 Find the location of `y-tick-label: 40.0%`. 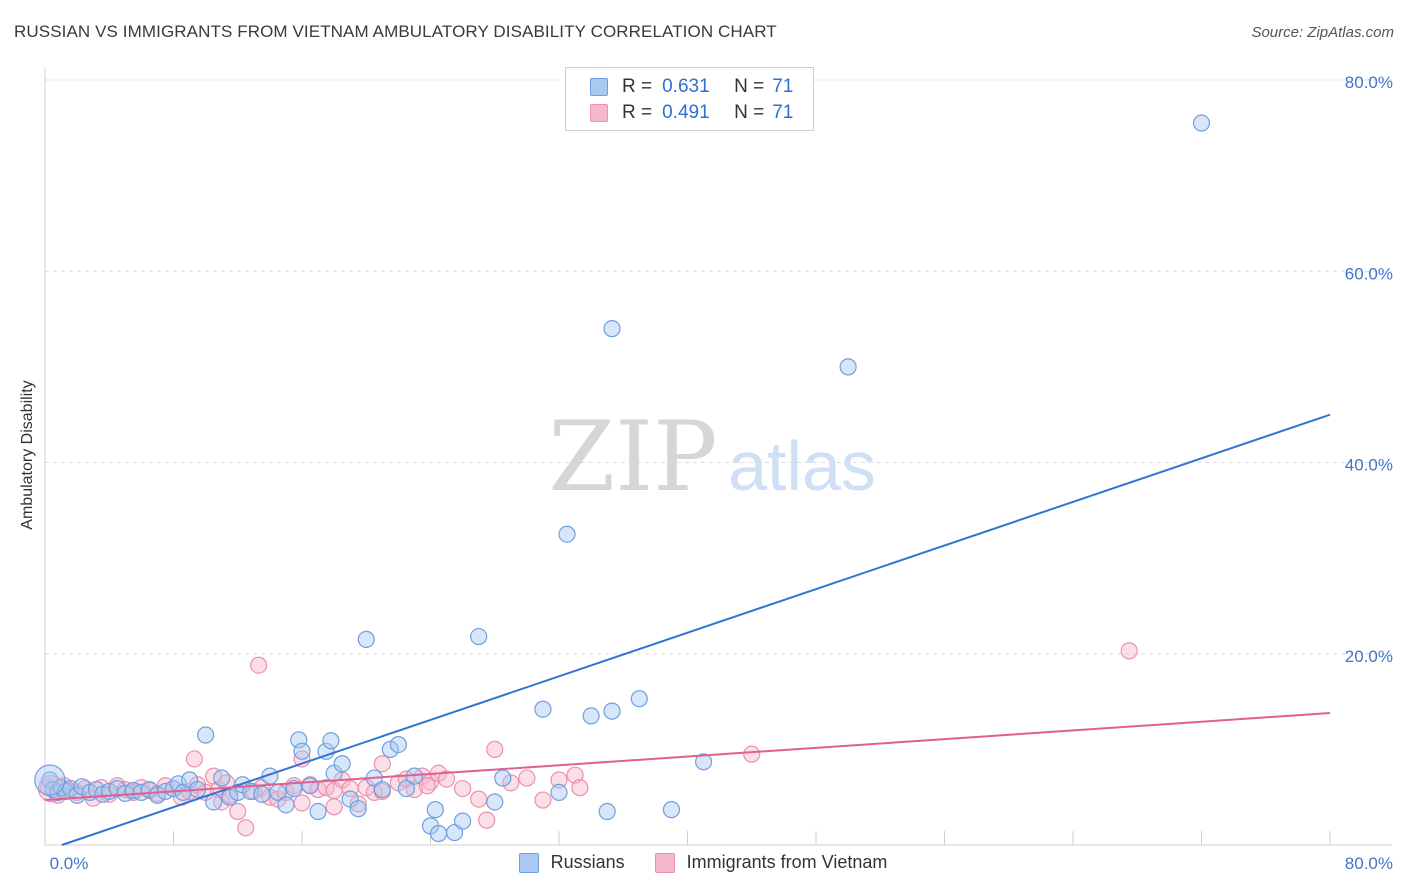

y-tick-label: 40.0% is located at coordinates (1369, 465).